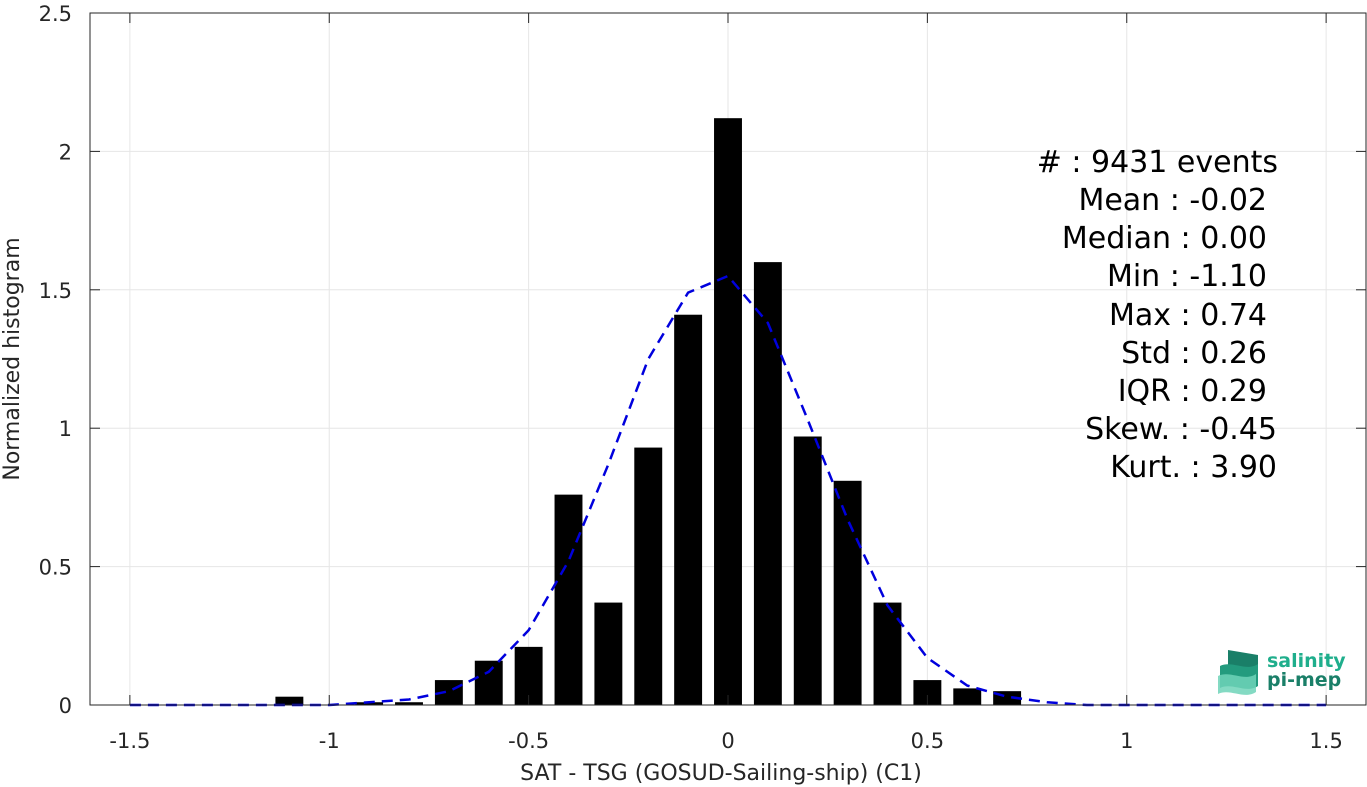 This screenshot has height=787, width=1367. Describe the element at coordinates (12, 358) in the screenshot. I see `y-axis-label: Normalized histogram` at that location.